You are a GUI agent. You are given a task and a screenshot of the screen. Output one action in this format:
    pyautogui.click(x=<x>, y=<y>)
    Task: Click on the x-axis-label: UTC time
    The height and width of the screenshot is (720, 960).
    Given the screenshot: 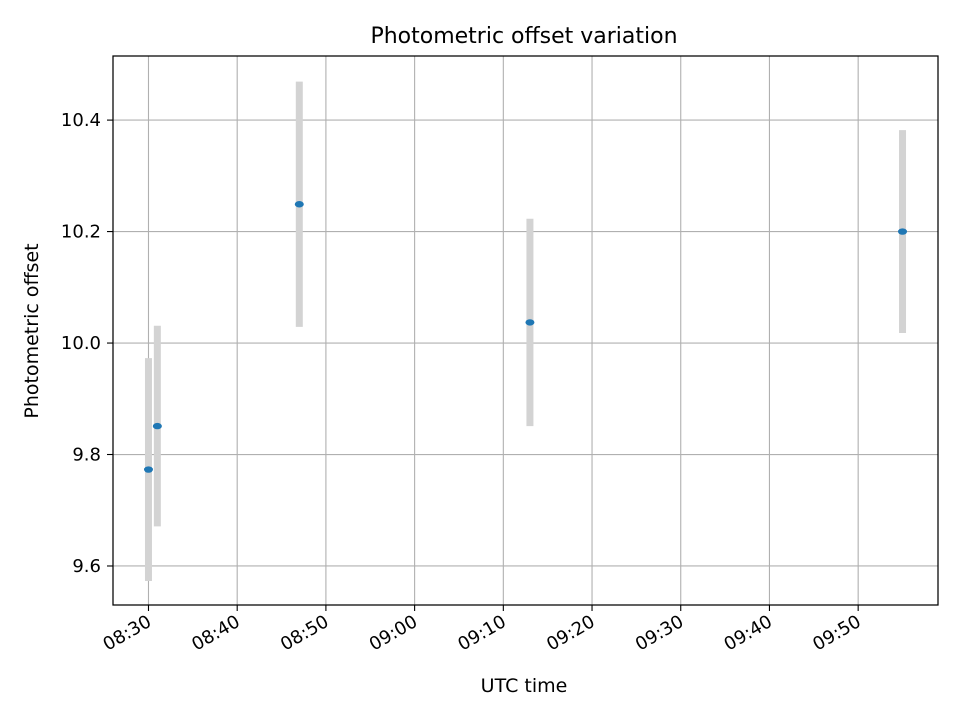 What is the action you would take?
    pyautogui.click(x=524, y=686)
    